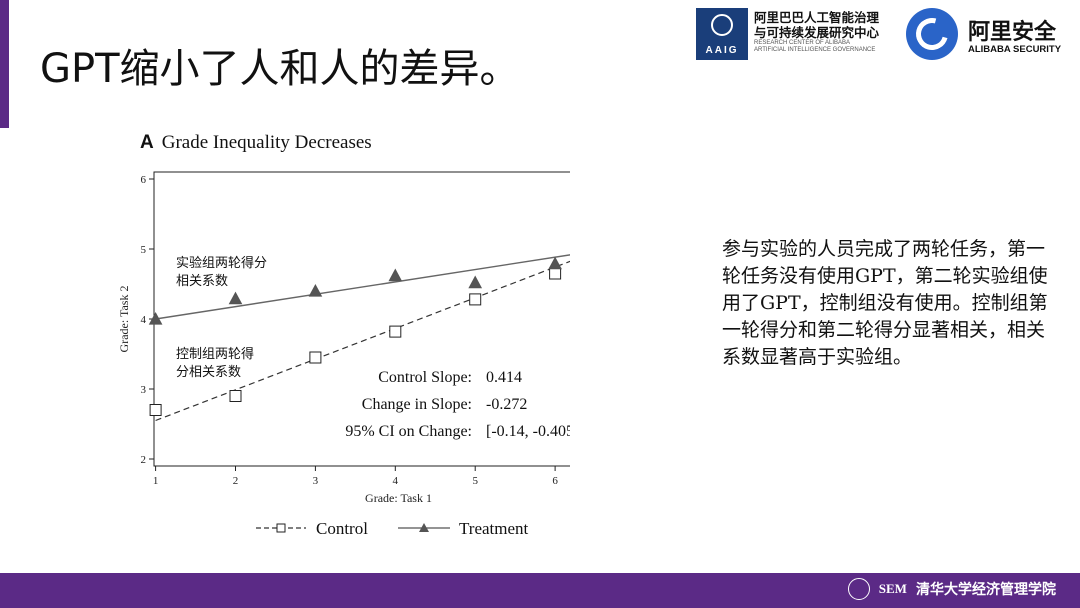 The image size is (1080, 608). I want to click on x-tick-label: 6, so click(555, 481).